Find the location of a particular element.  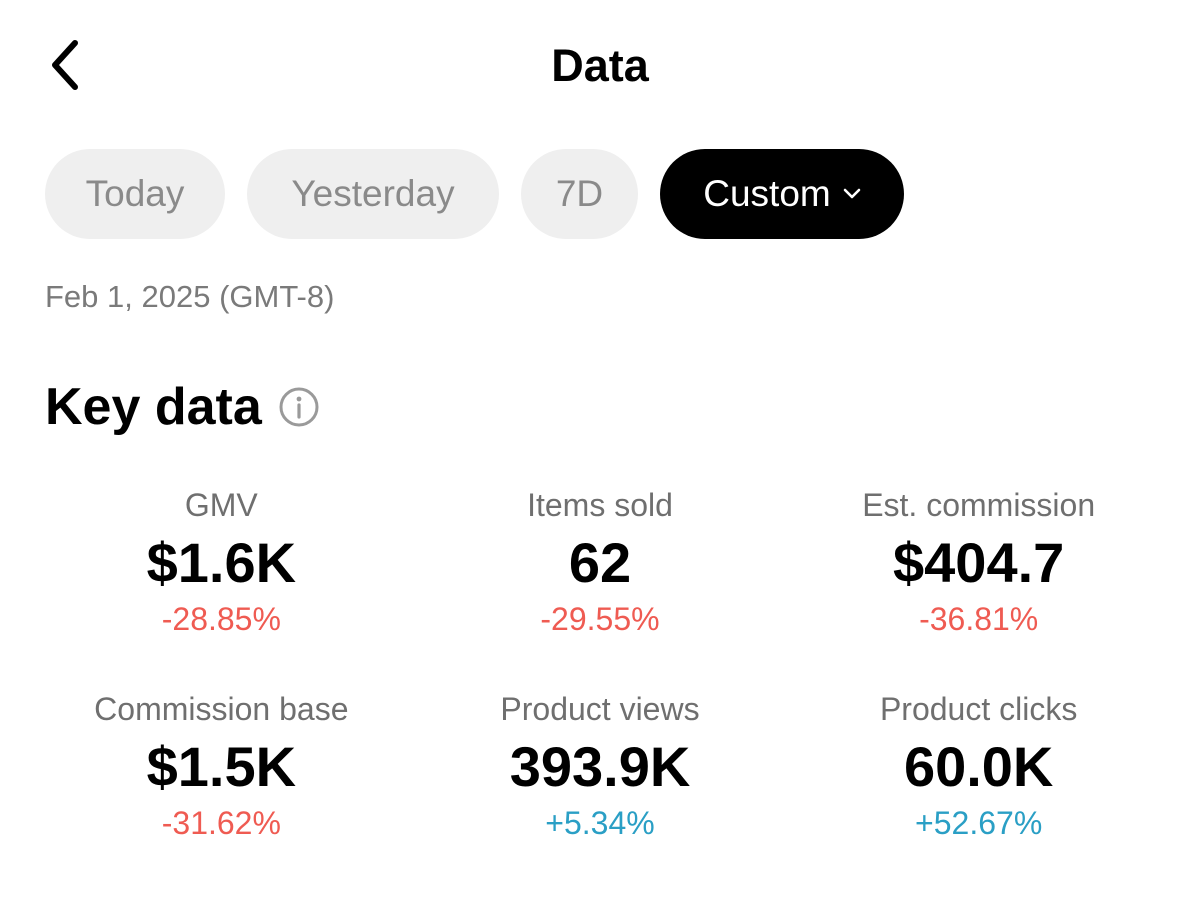

info-icon is located at coordinates (299, 407).